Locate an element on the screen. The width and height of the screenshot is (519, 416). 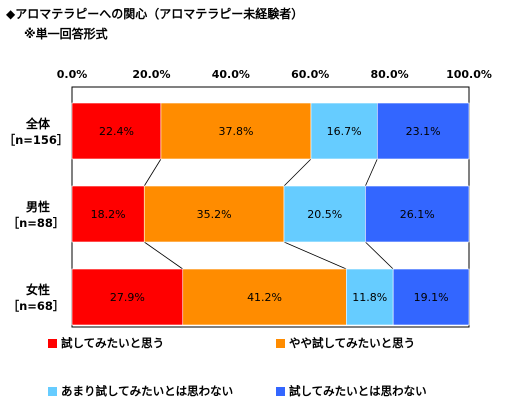
category-label: 全体 is located at coordinates (38, 123).